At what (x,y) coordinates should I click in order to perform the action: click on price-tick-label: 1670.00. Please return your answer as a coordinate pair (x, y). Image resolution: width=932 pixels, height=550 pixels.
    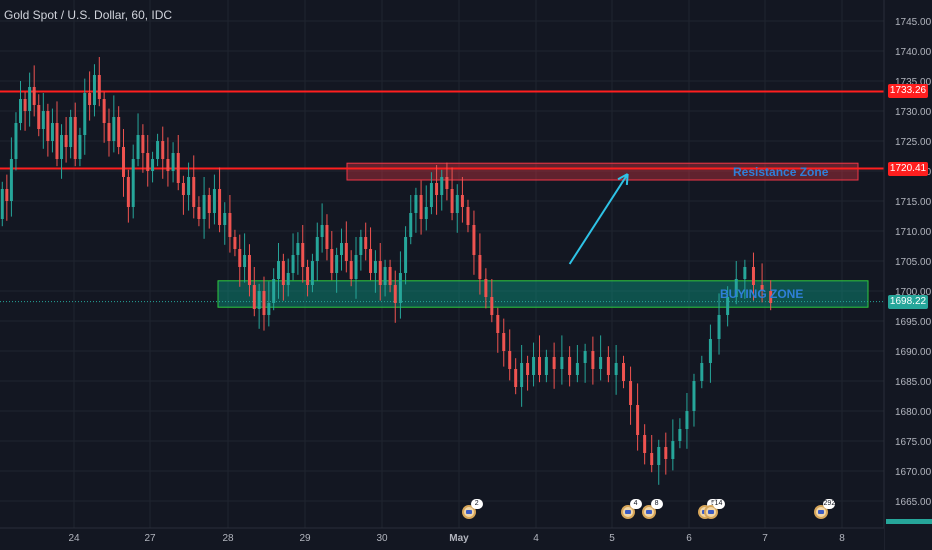
    Looking at the image, I should click on (913, 472).